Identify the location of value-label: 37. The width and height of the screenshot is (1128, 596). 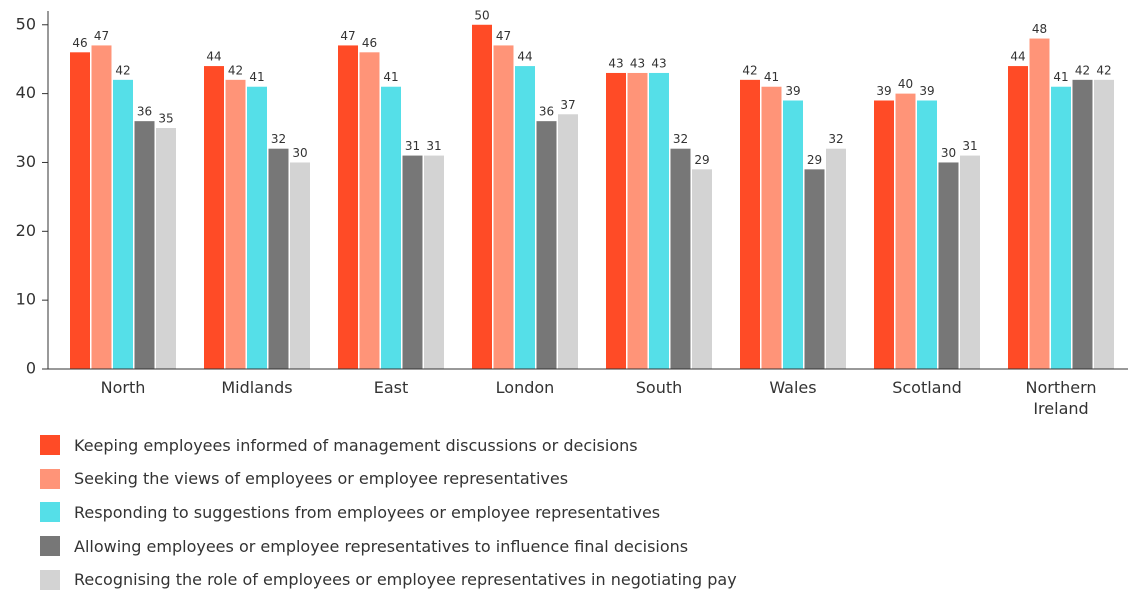
(567, 105).